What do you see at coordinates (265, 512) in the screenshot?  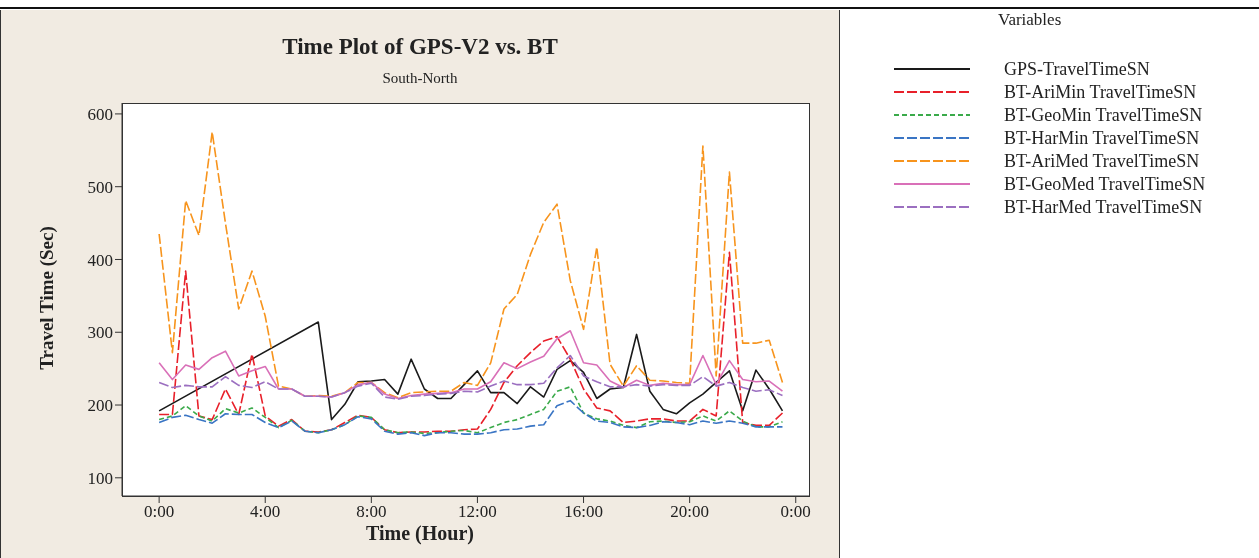 I see `x-tick-label: 4:00` at bounding box center [265, 512].